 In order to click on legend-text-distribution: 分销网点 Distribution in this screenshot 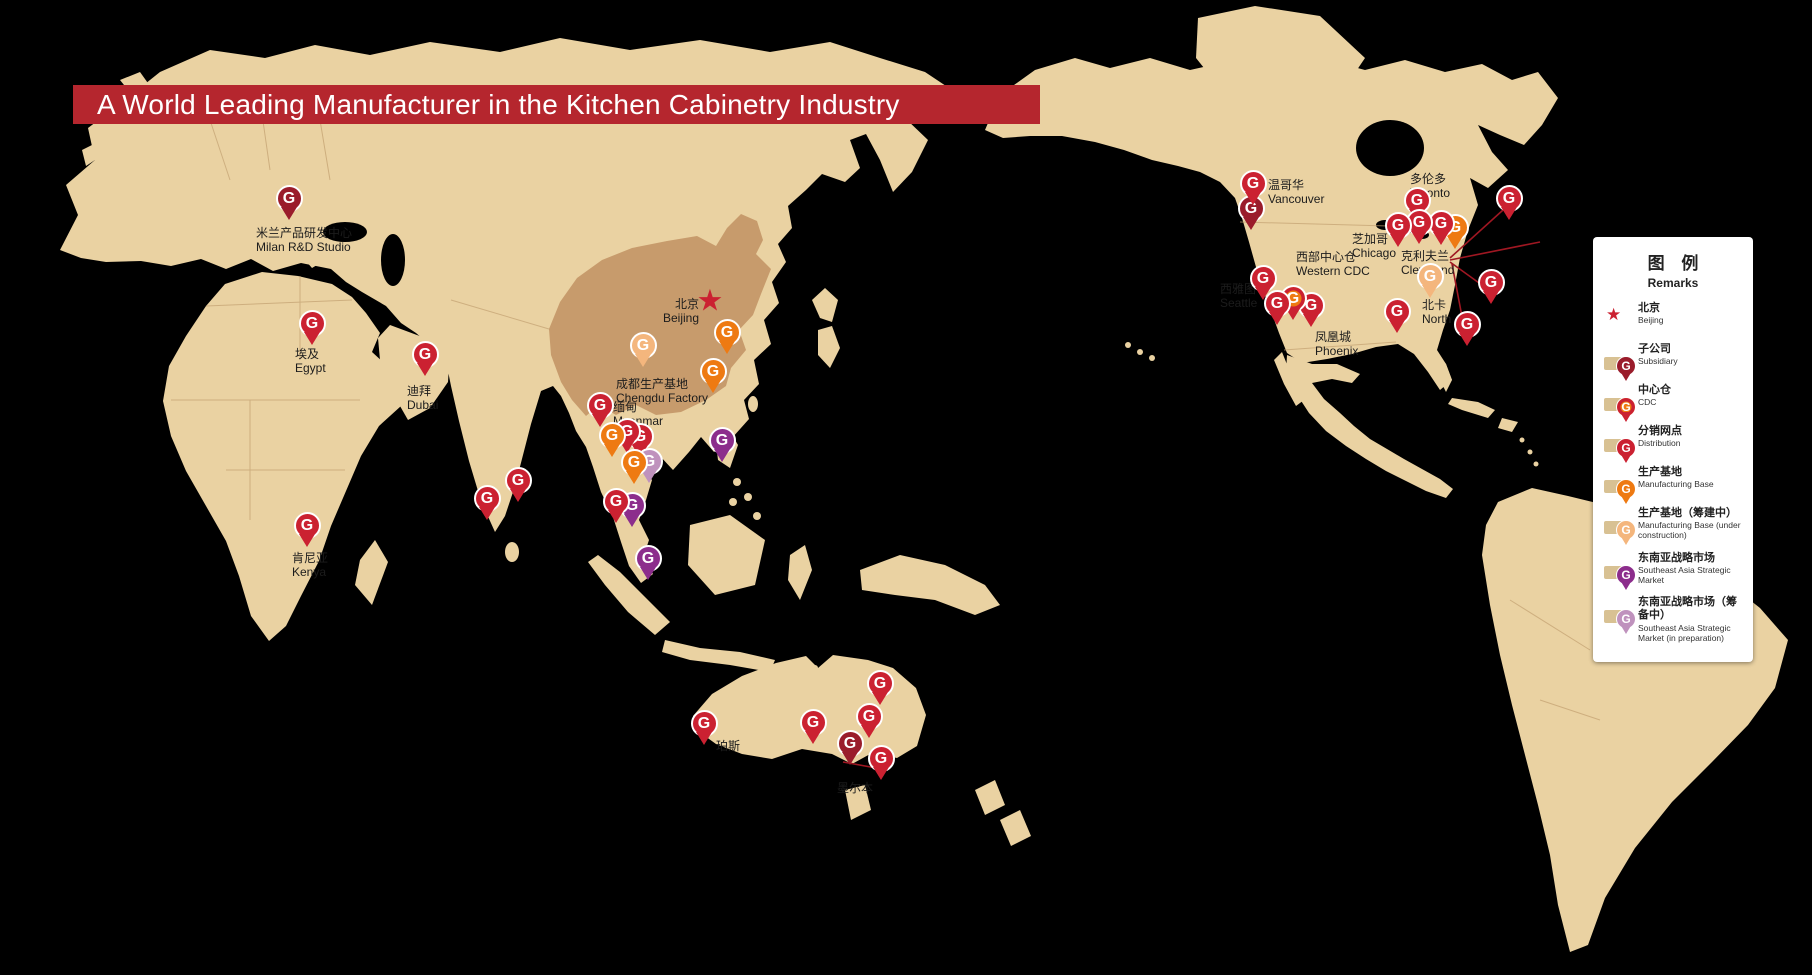, I will do `click(1660, 435)`.